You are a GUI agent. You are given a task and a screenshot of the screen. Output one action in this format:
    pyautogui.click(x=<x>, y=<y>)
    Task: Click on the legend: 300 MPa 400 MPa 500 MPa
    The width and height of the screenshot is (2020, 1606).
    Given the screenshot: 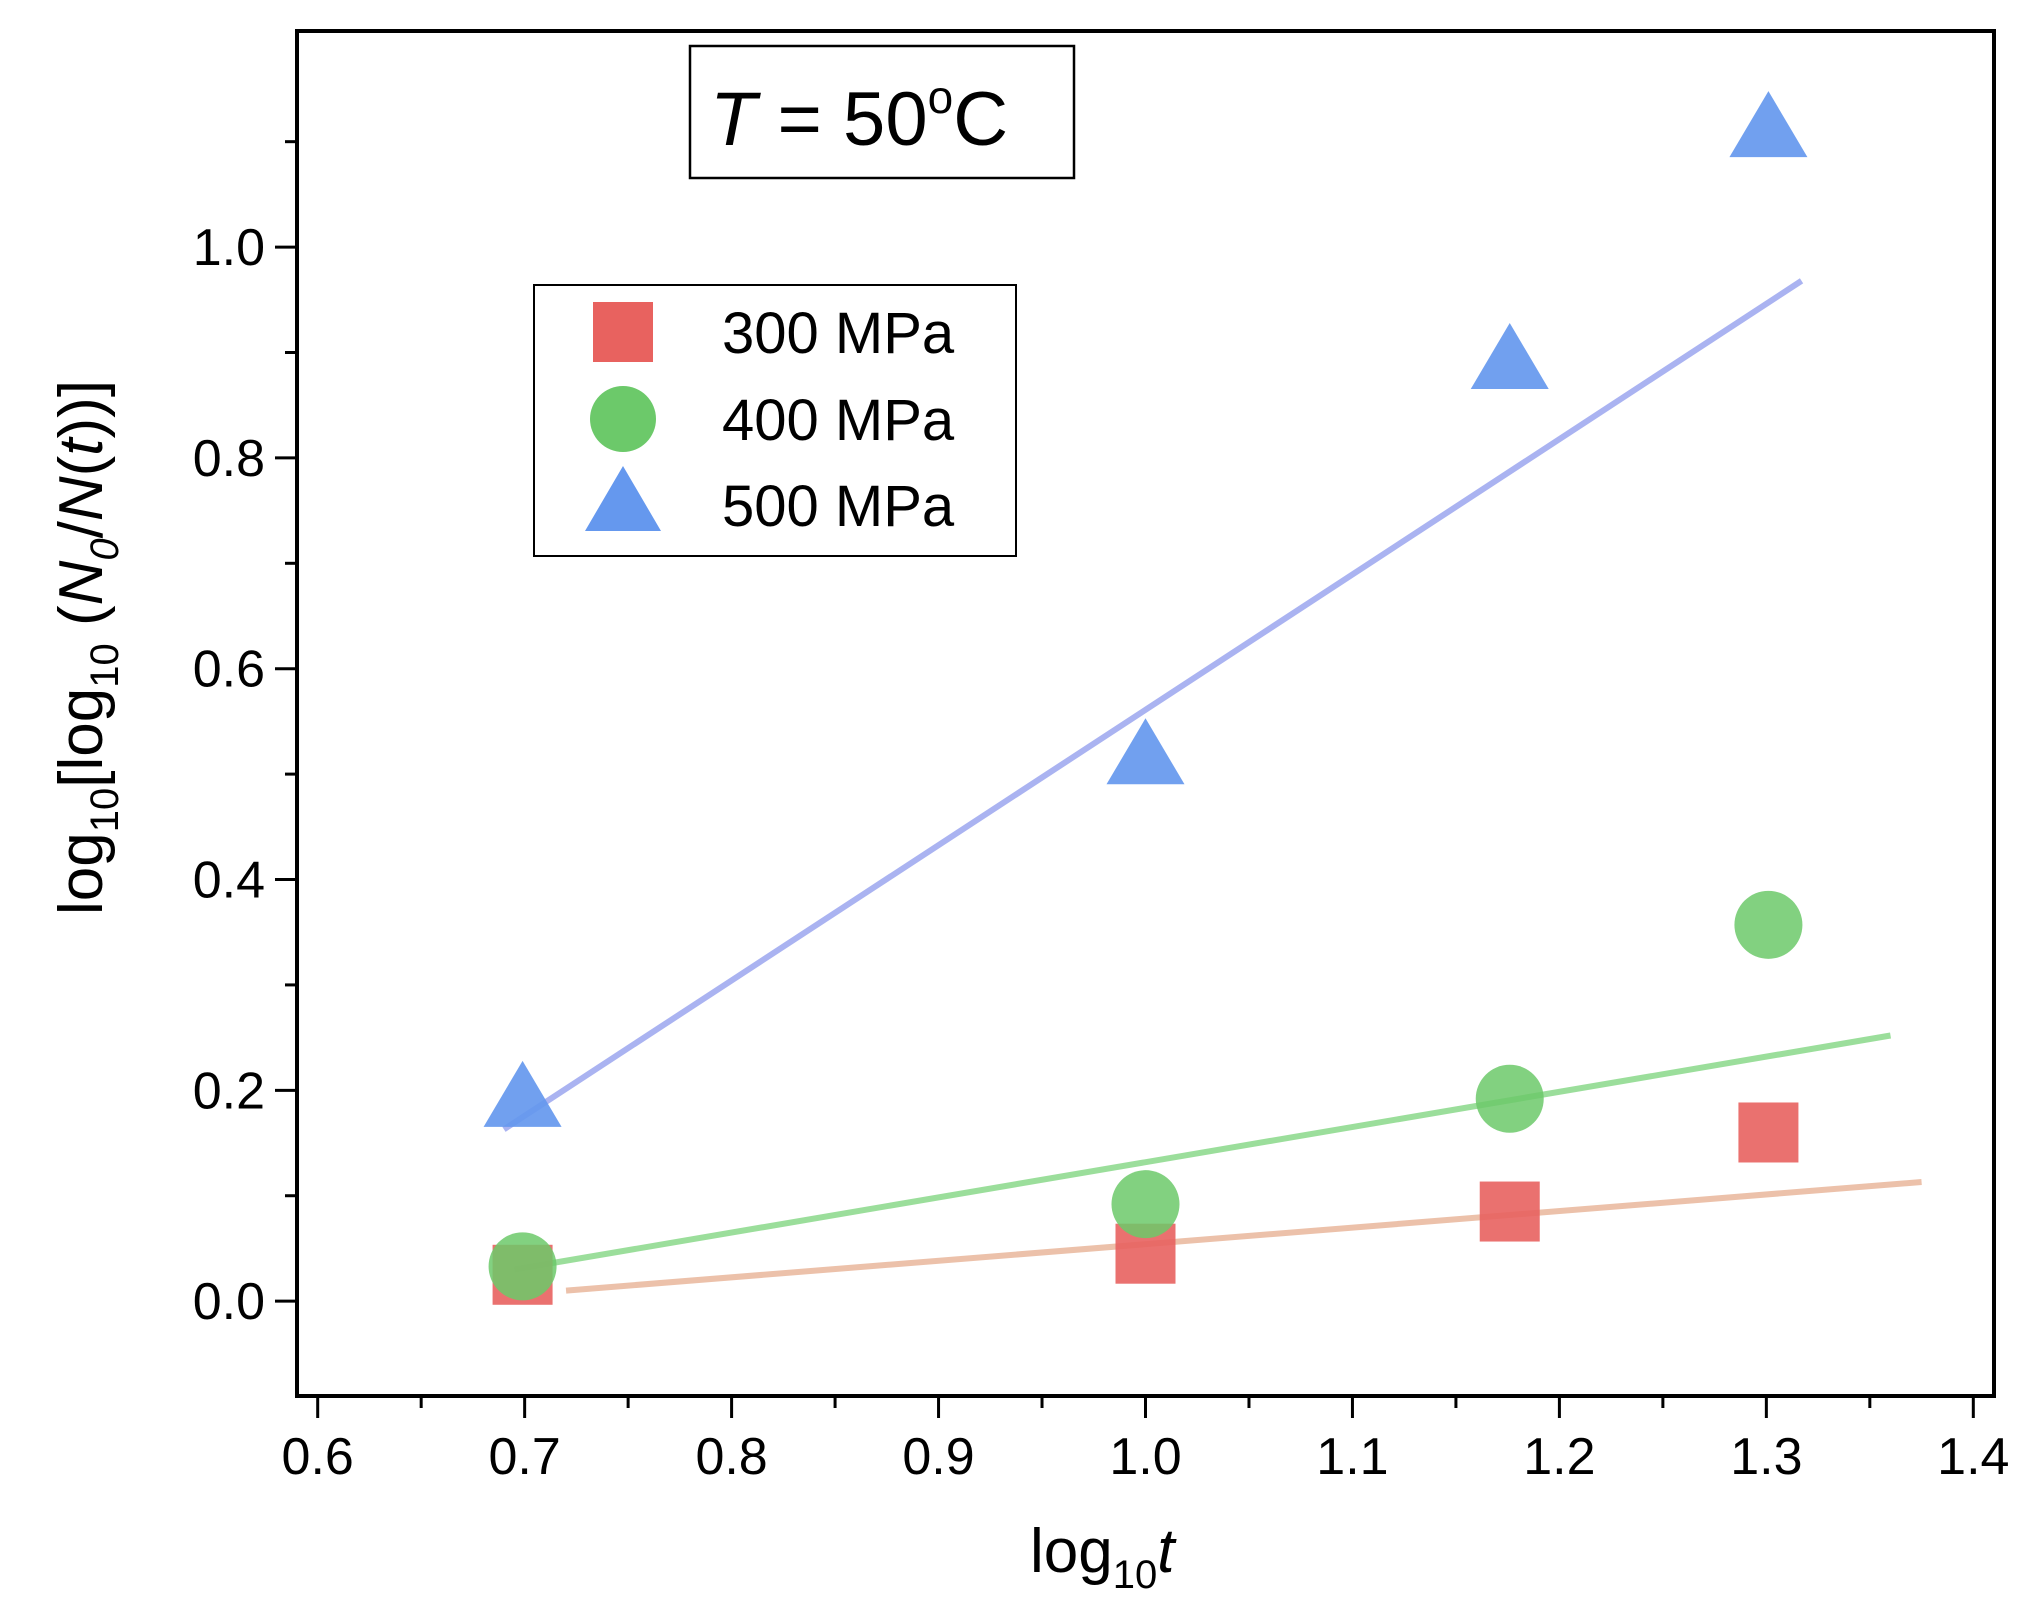 What is the action you would take?
    pyautogui.click(x=775, y=420)
    